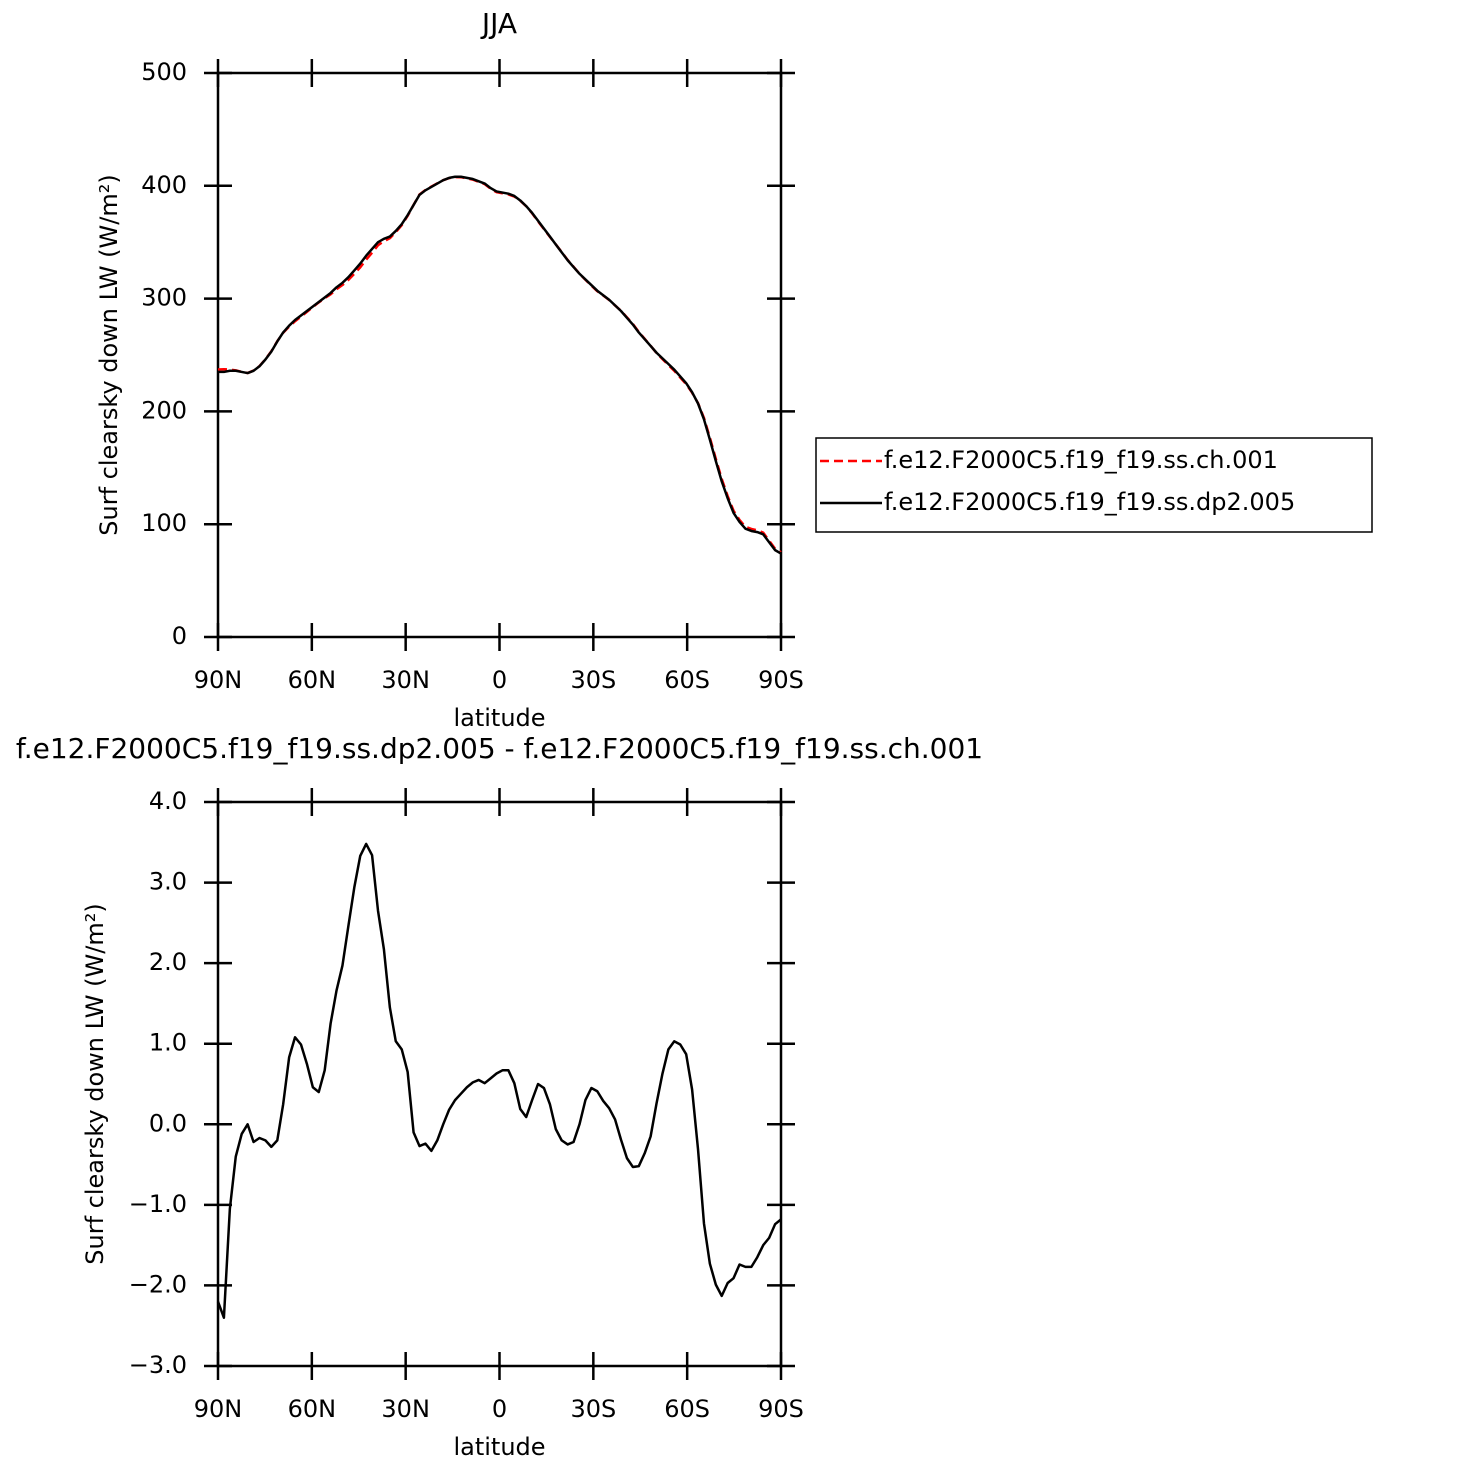 Image resolution: width=1467 pixels, height=1469 pixels. I want to click on y-tick-label: 4.0, so click(168, 801).